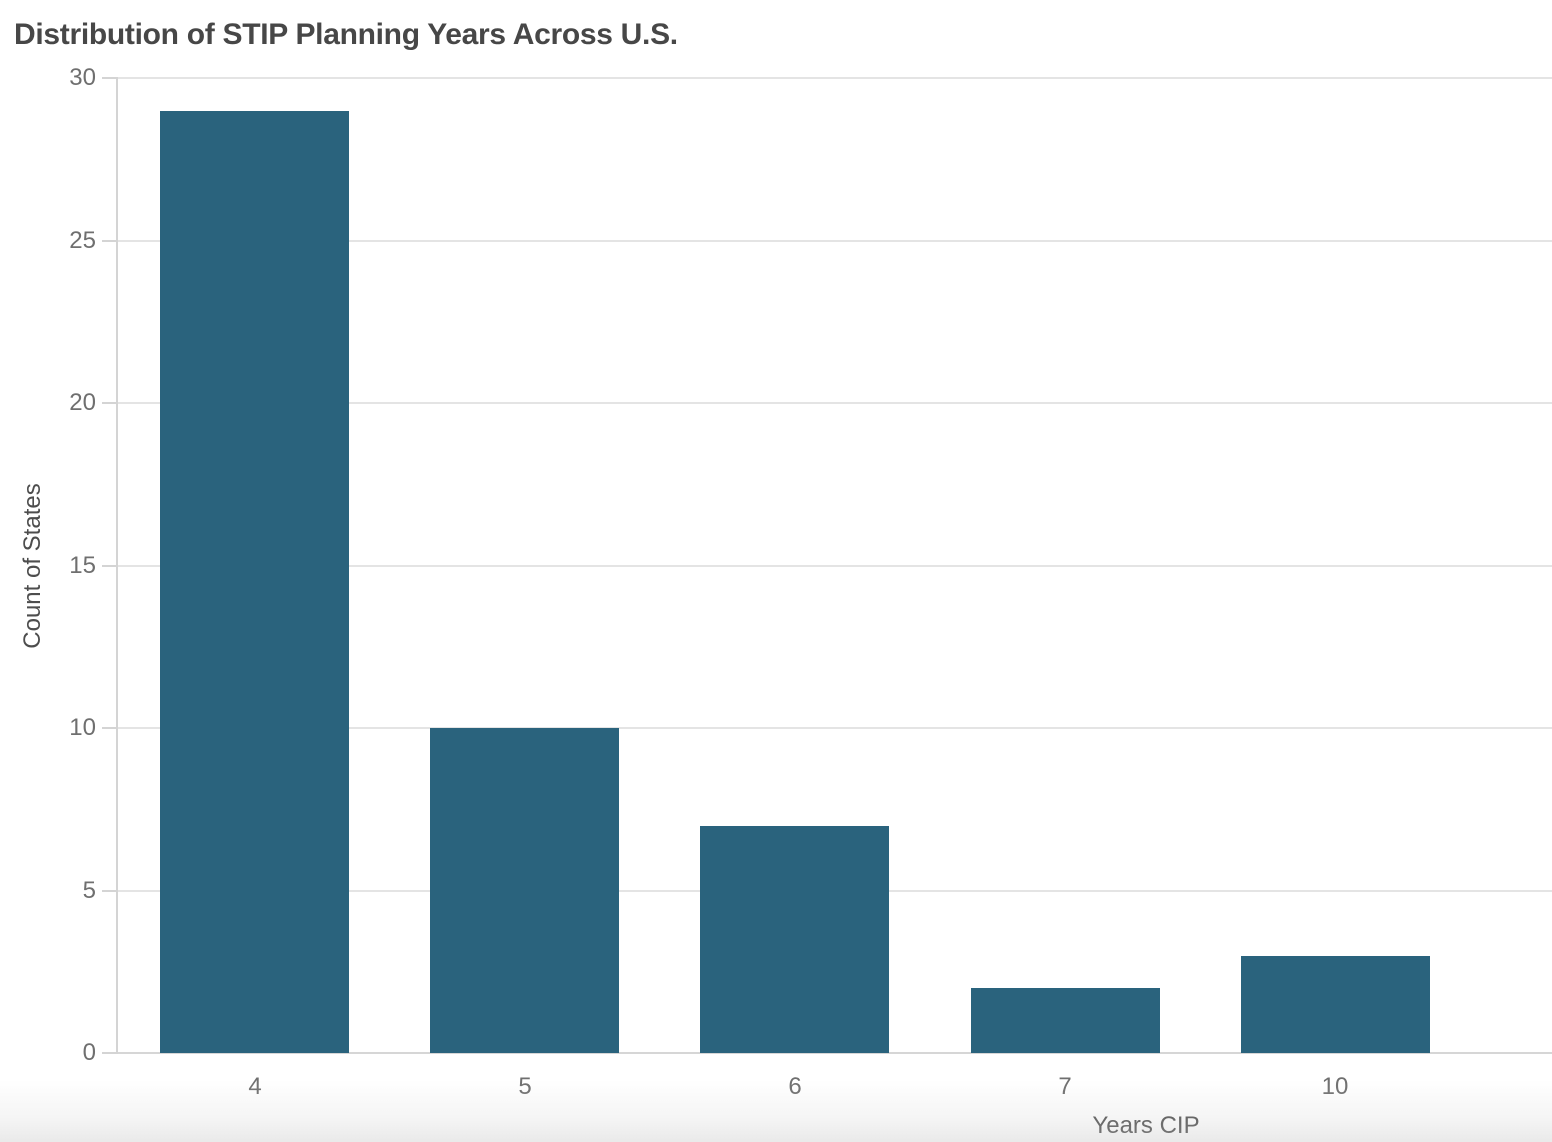  What do you see at coordinates (82, 240) in the screenshot?
I see `y-tick-label-25: 25` at bounding box center [82, 240].